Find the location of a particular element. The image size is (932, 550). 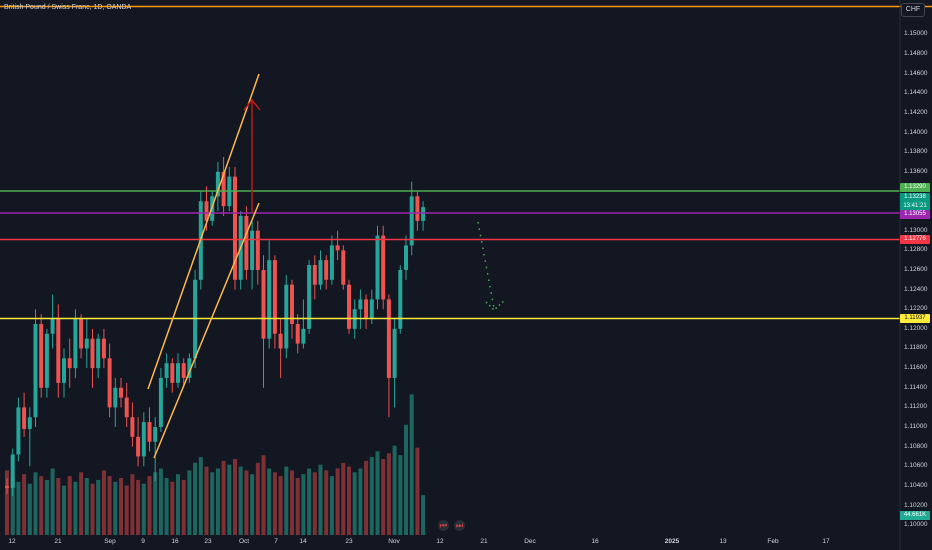

forward-icon: ⏭ is located at coordinates (459, 525).